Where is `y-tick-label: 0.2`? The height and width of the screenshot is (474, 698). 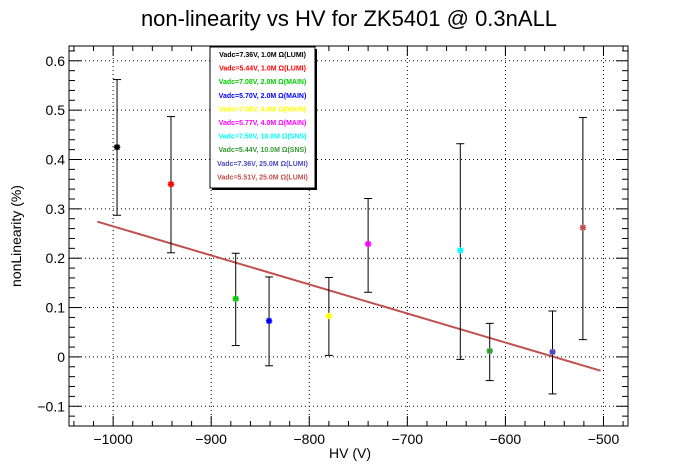 y-tick-label: 0.2 is located at coordinates (56, 258).